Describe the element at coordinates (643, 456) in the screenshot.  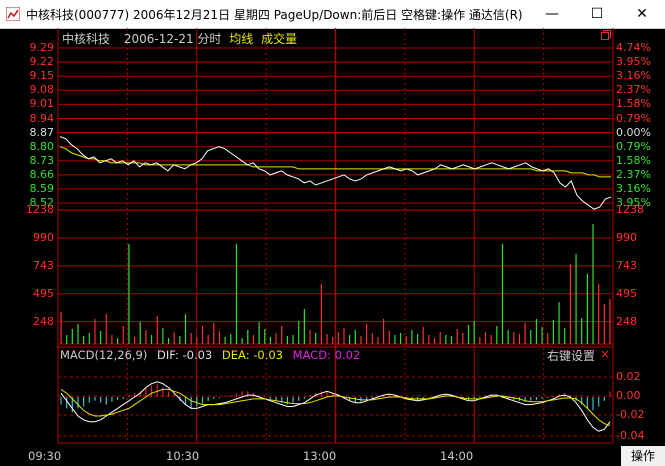
I see `operation-button: 操作` at that location.